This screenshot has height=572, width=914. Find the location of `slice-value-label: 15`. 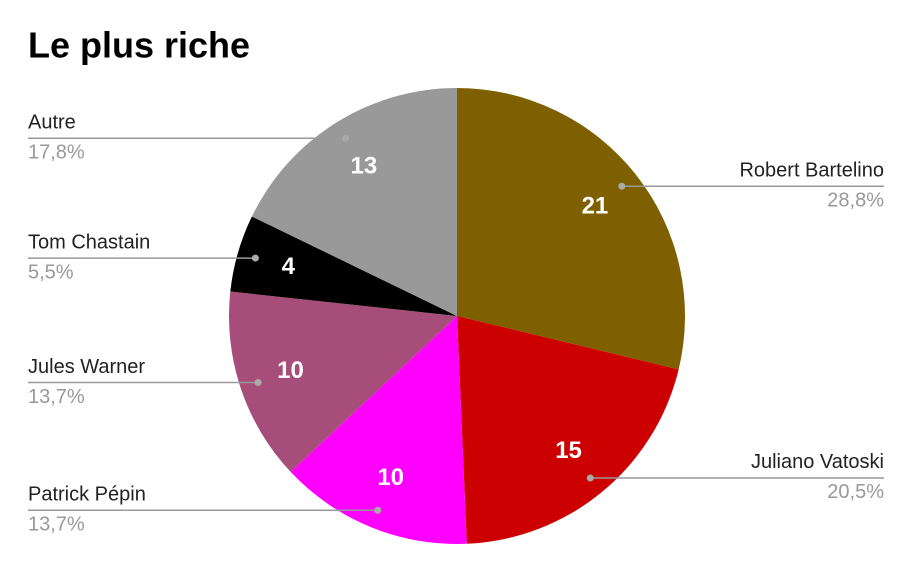

slice-value-label: 15 is located at coordinates (568, 450).